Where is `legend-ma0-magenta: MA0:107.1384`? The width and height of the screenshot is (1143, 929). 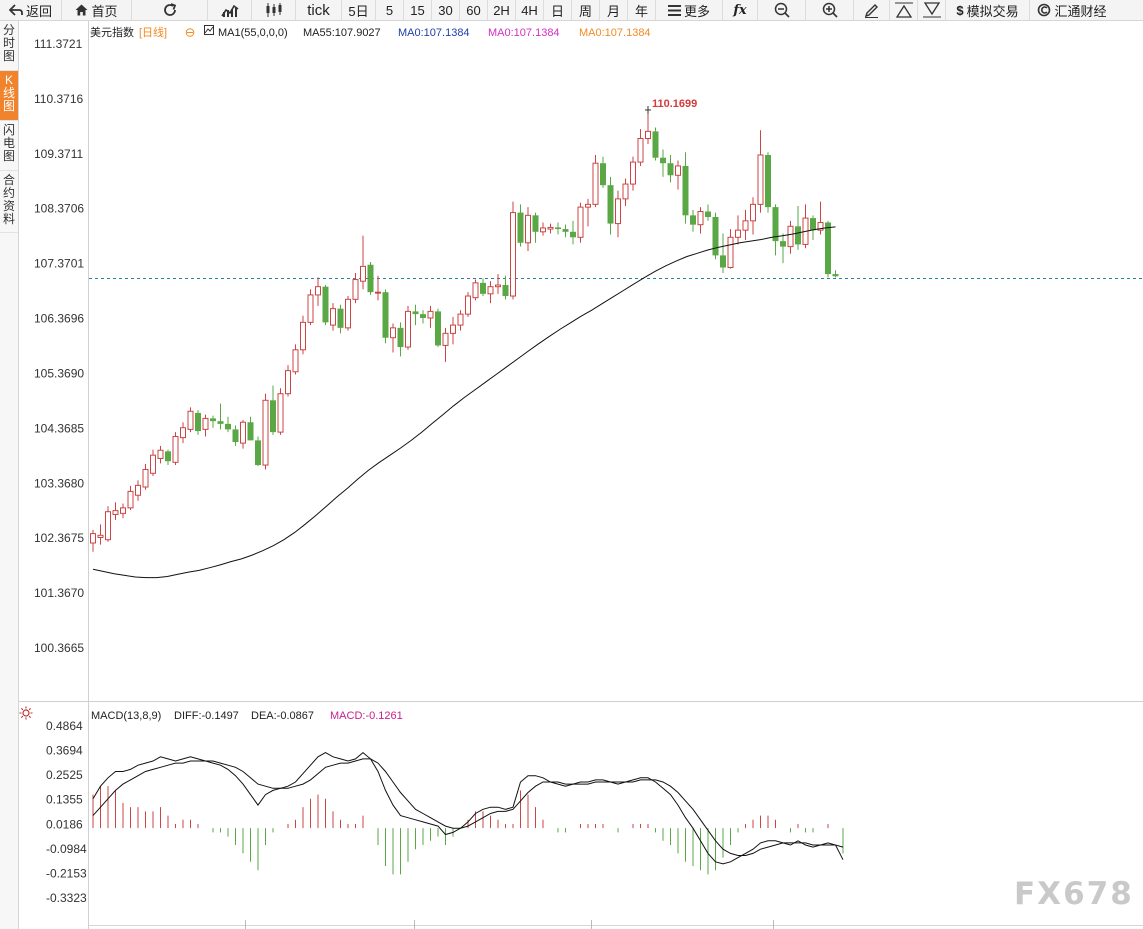 legend-ma0-magenta: MA0:107.1384 is located at coordinates (524, 33).